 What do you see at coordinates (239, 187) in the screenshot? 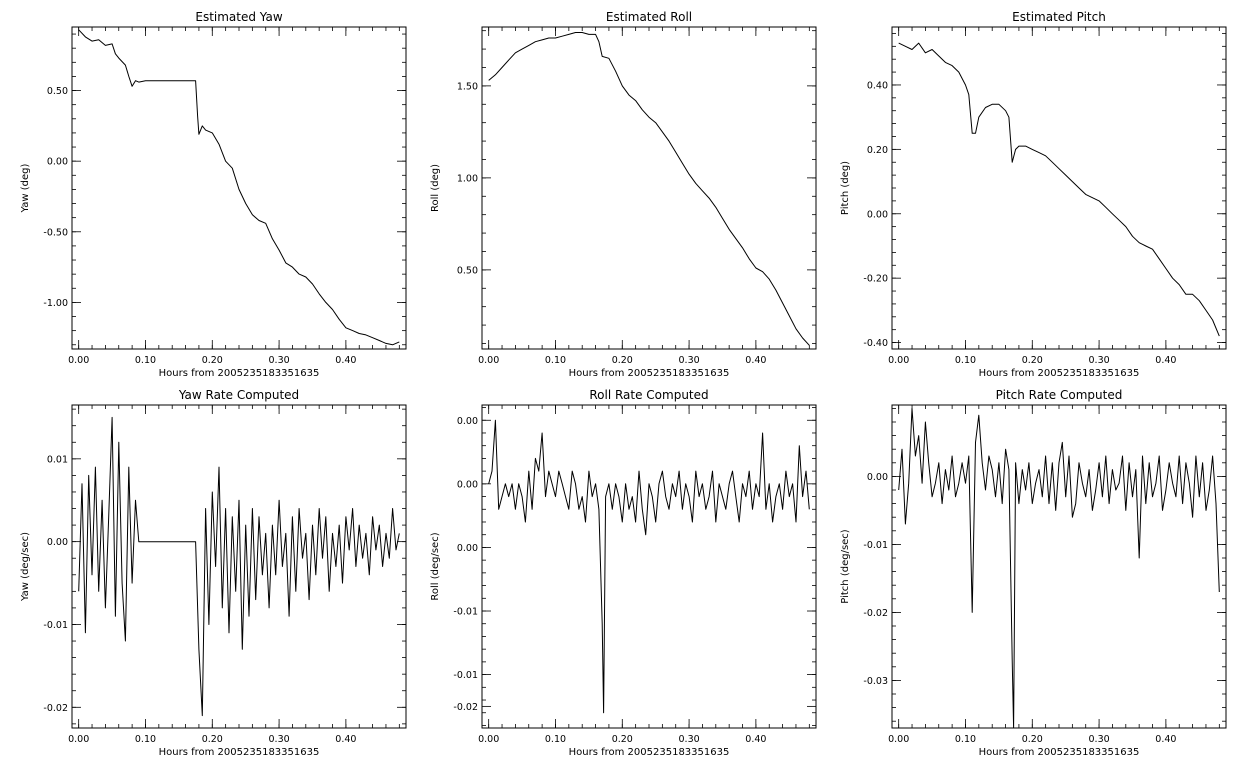
I see `series-line-yaw` at bounding box center [239, 187].